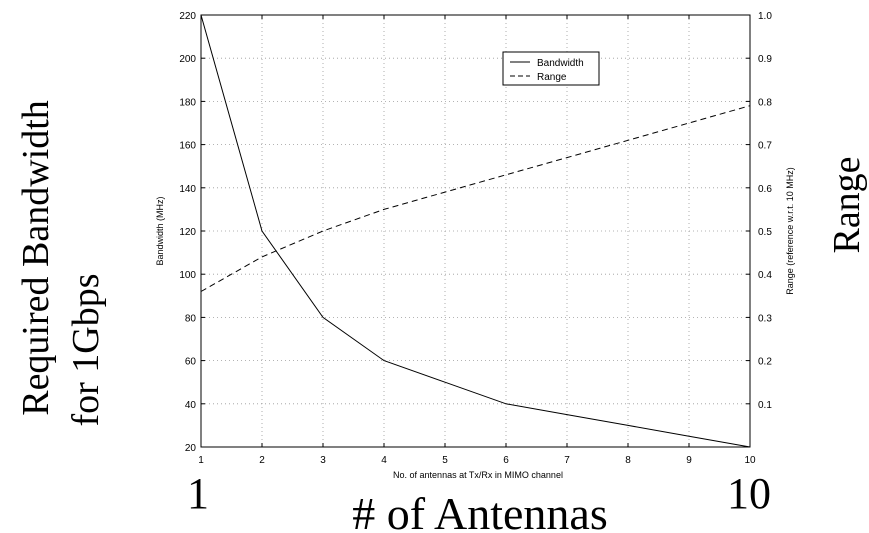 This screenshot has width=869, height=533. Describe the element at coordinates (187, 59) in the screenshot. I see `y-tick-label: 200` at that location.